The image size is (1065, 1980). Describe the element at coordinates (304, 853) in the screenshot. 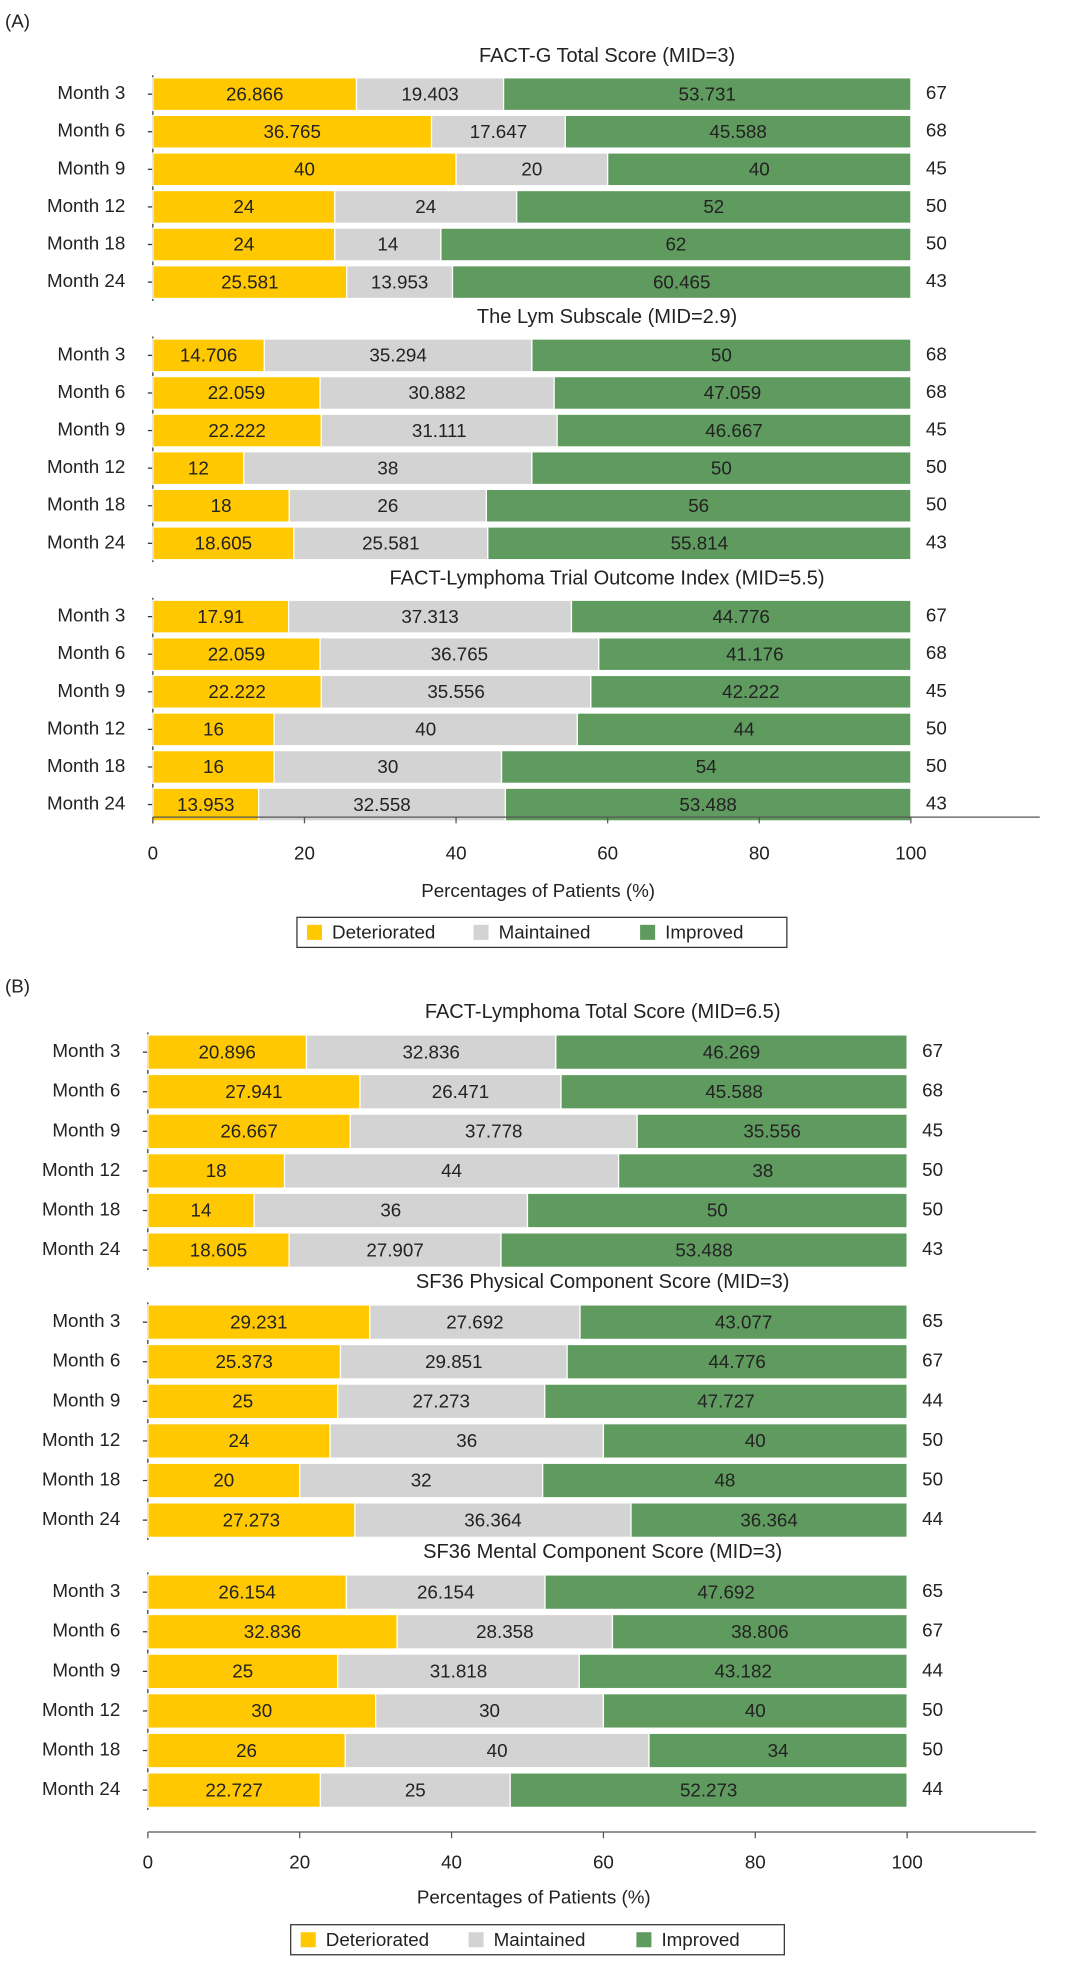

I see `x-tick-label: 20` at that location.